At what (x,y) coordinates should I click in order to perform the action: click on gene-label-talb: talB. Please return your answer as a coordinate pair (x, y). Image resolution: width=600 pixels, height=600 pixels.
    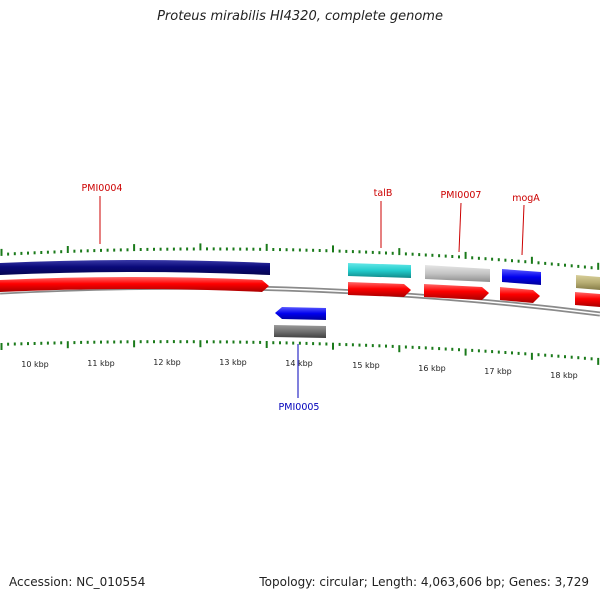
    Looking at the image, I should click on (383, 193).